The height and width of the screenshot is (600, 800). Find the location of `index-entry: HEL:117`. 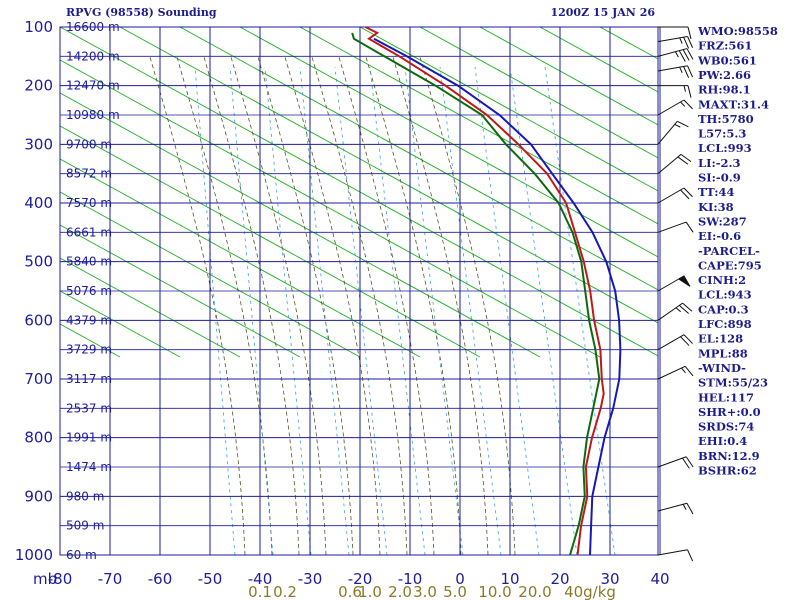

index-entry: HEL:117 is located at coordinates (726, 397).